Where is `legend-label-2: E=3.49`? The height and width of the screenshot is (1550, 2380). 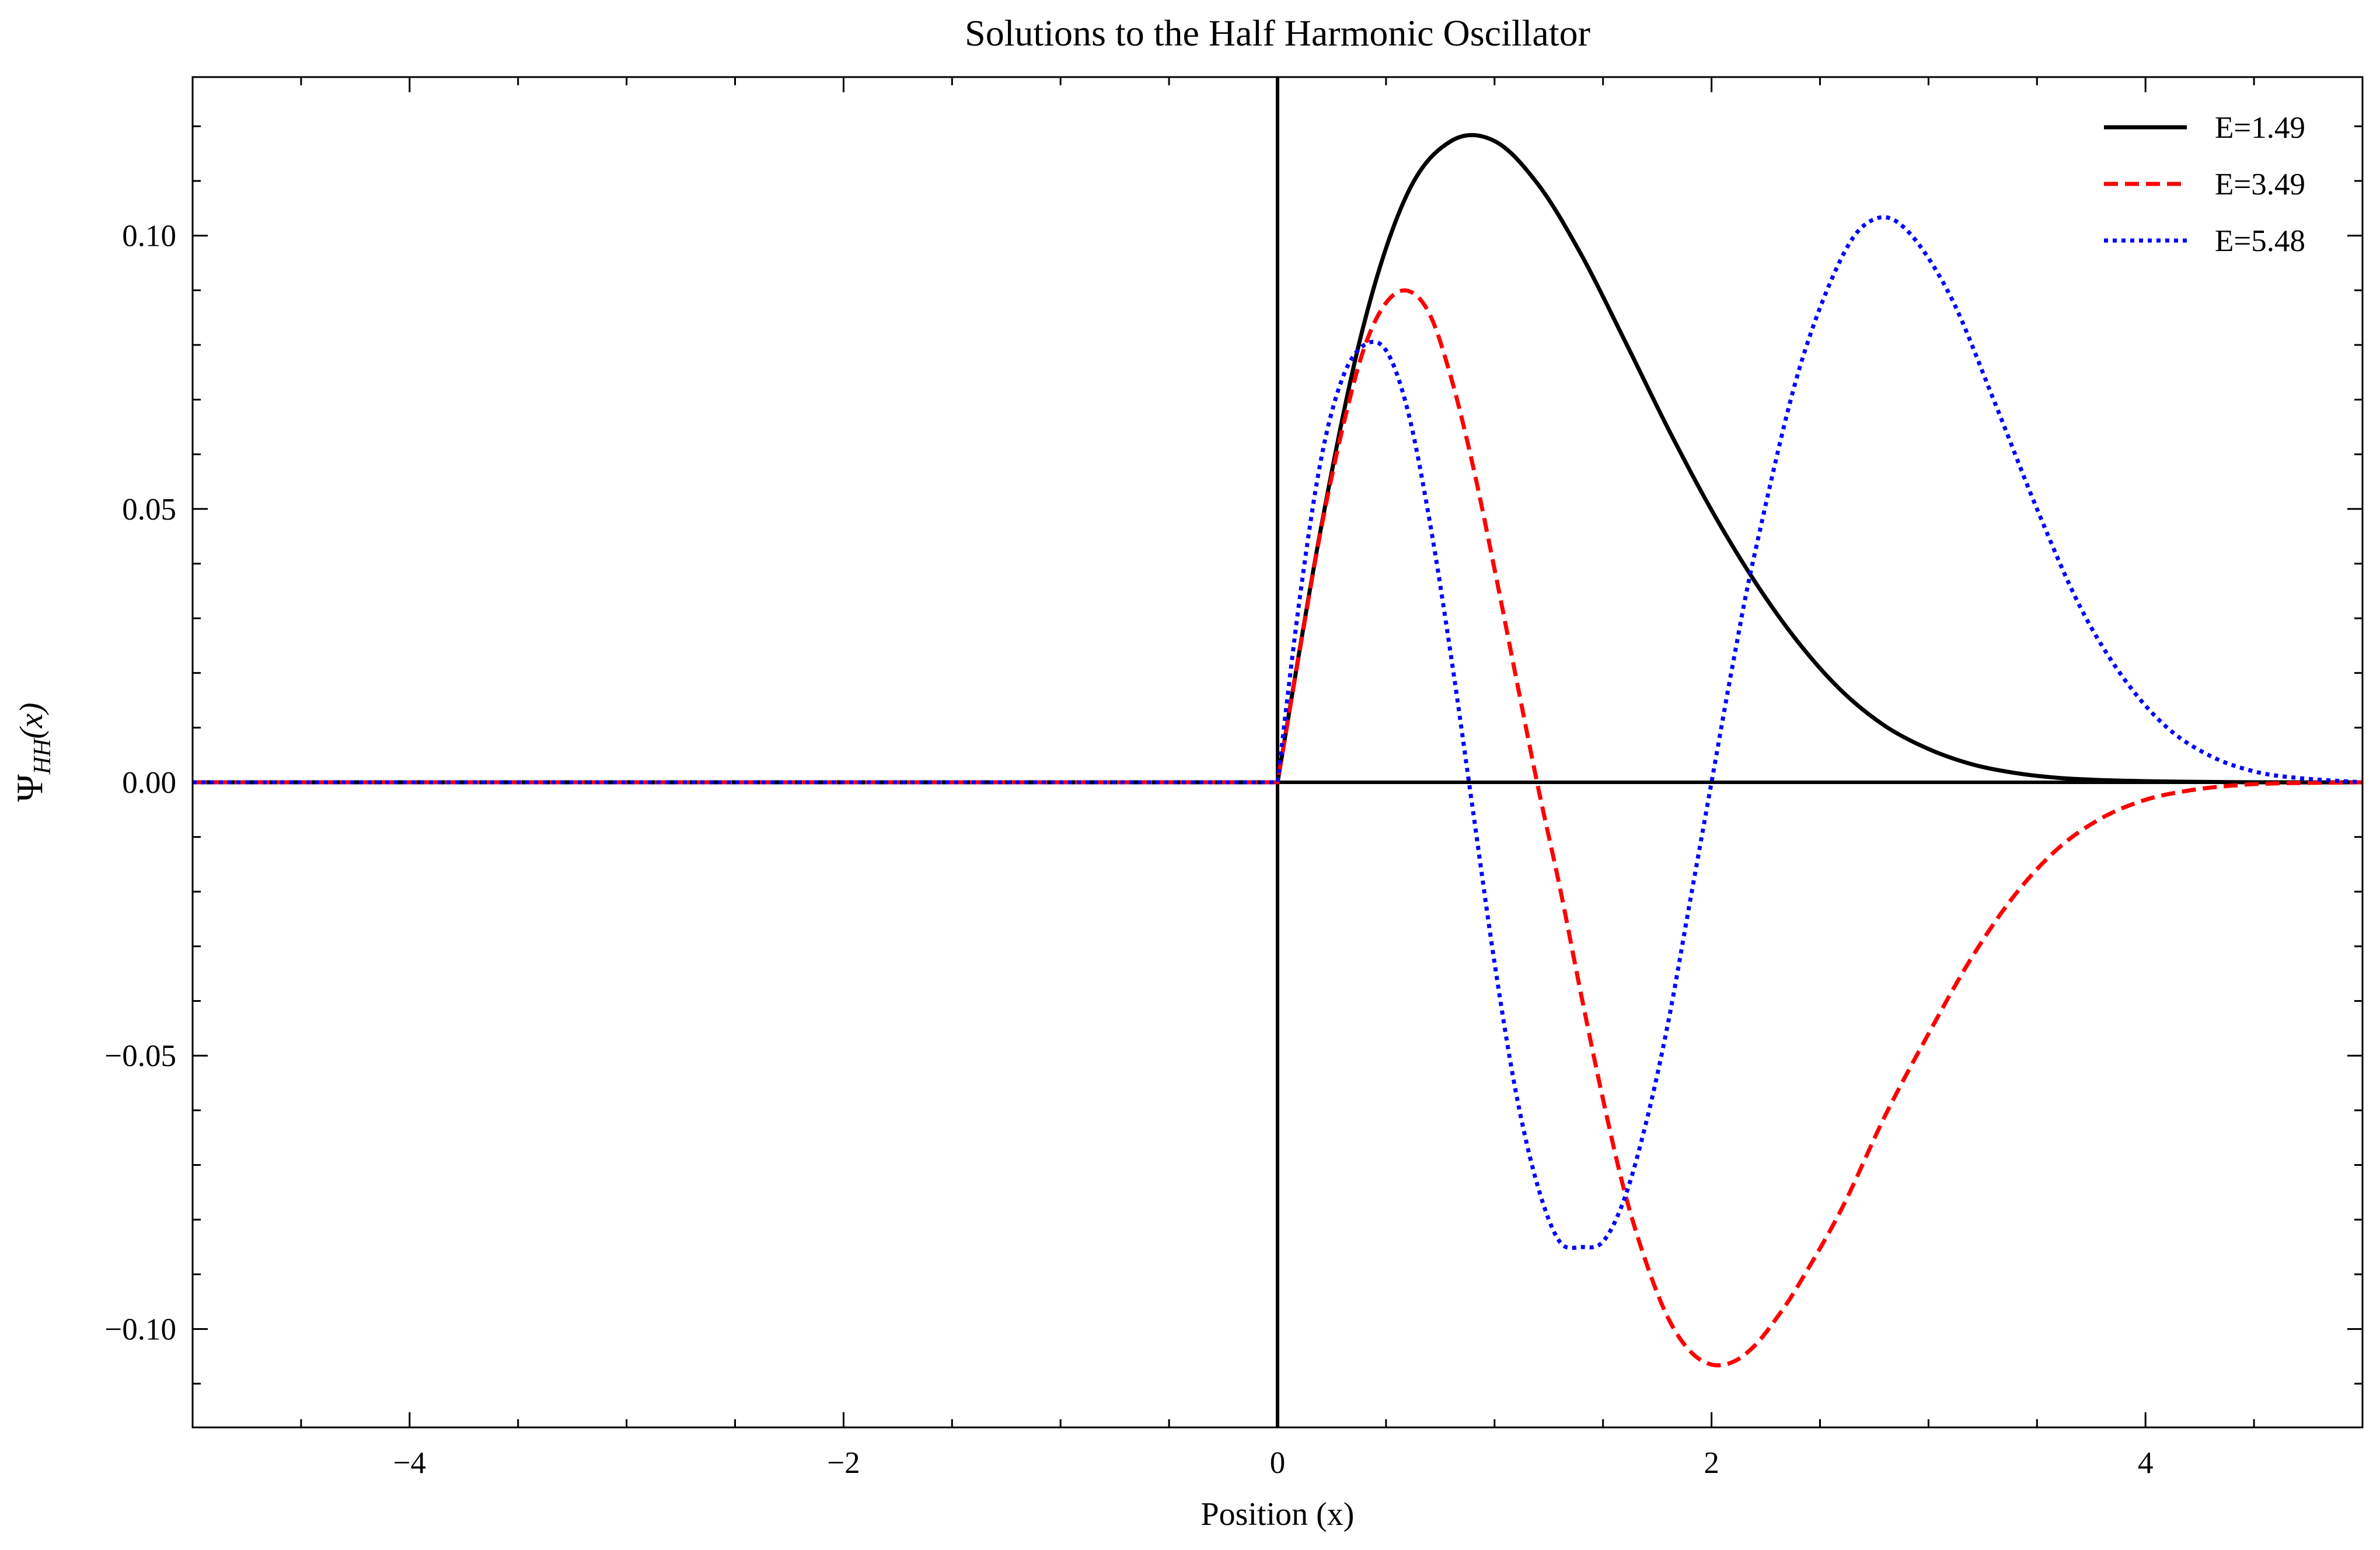 legend-label-2: E=3.49 is located at coordinates (2260, 184).